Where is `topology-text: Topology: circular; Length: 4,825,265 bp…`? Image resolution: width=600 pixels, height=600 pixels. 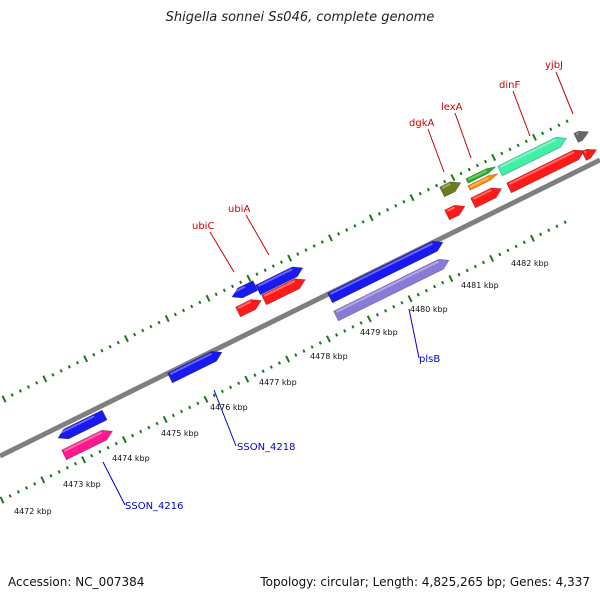 topology-text: Topology: circular; Length: 4,825,265 bp… is located at coordinates (425, 582).